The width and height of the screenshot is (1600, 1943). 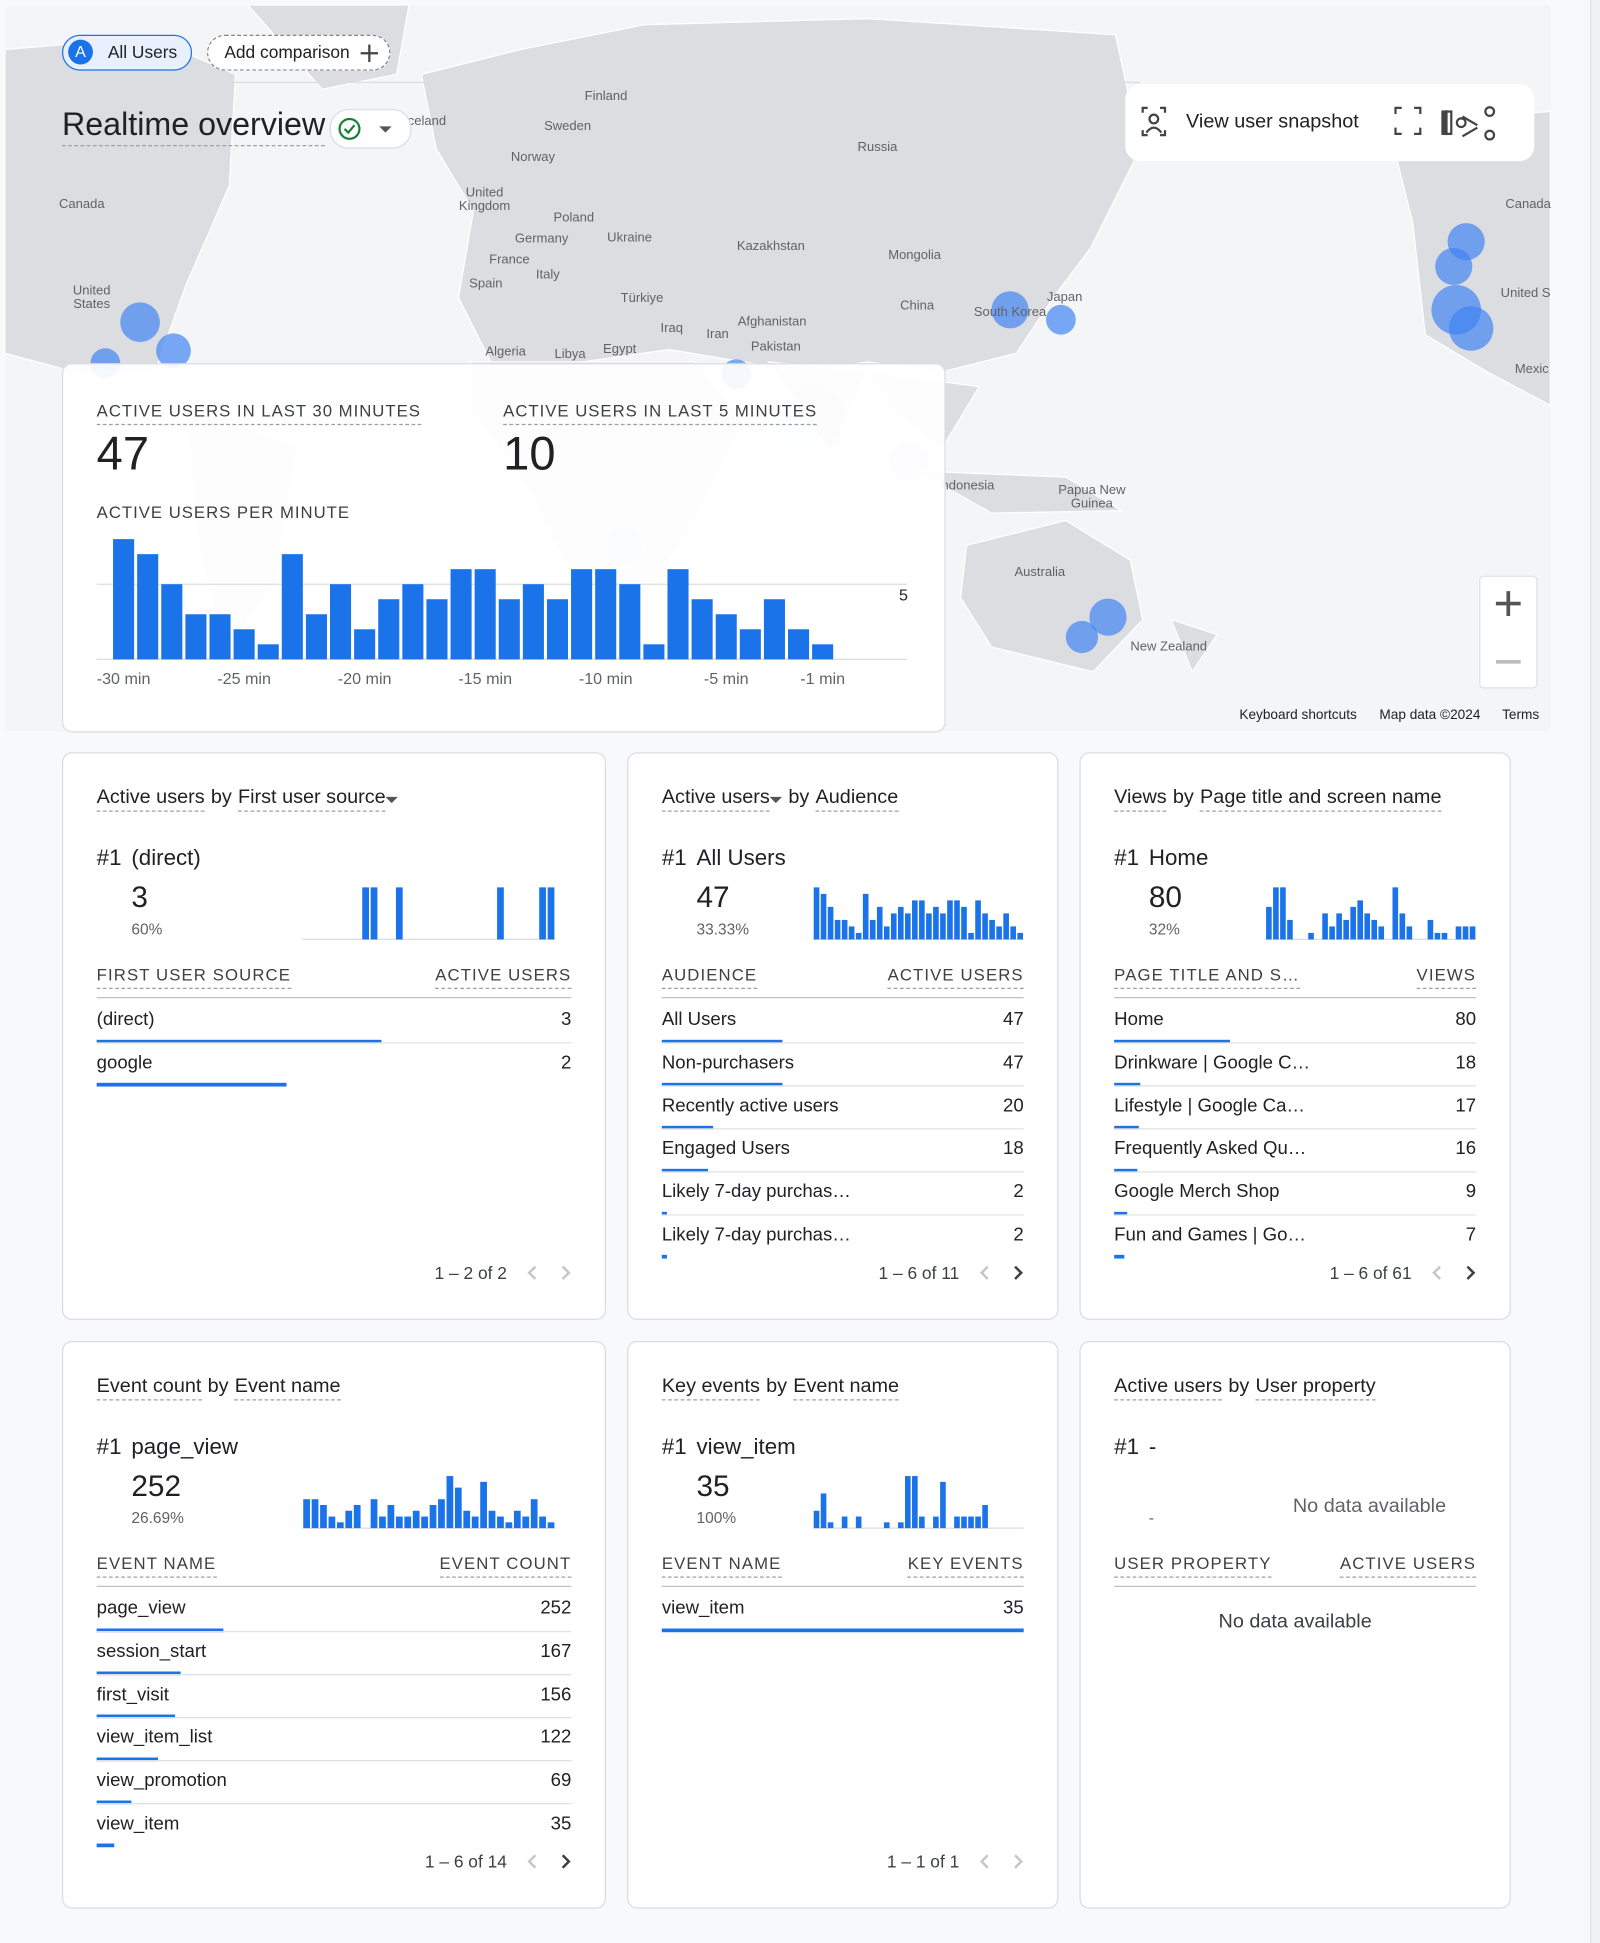 I want to click on status-menu, so click(x=370, y=129).